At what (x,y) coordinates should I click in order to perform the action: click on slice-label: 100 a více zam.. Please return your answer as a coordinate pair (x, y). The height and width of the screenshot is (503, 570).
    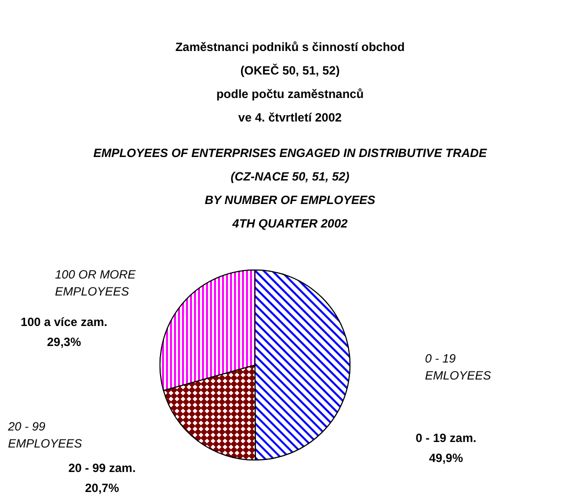
    Looking at the image, I should click on (64, 322).